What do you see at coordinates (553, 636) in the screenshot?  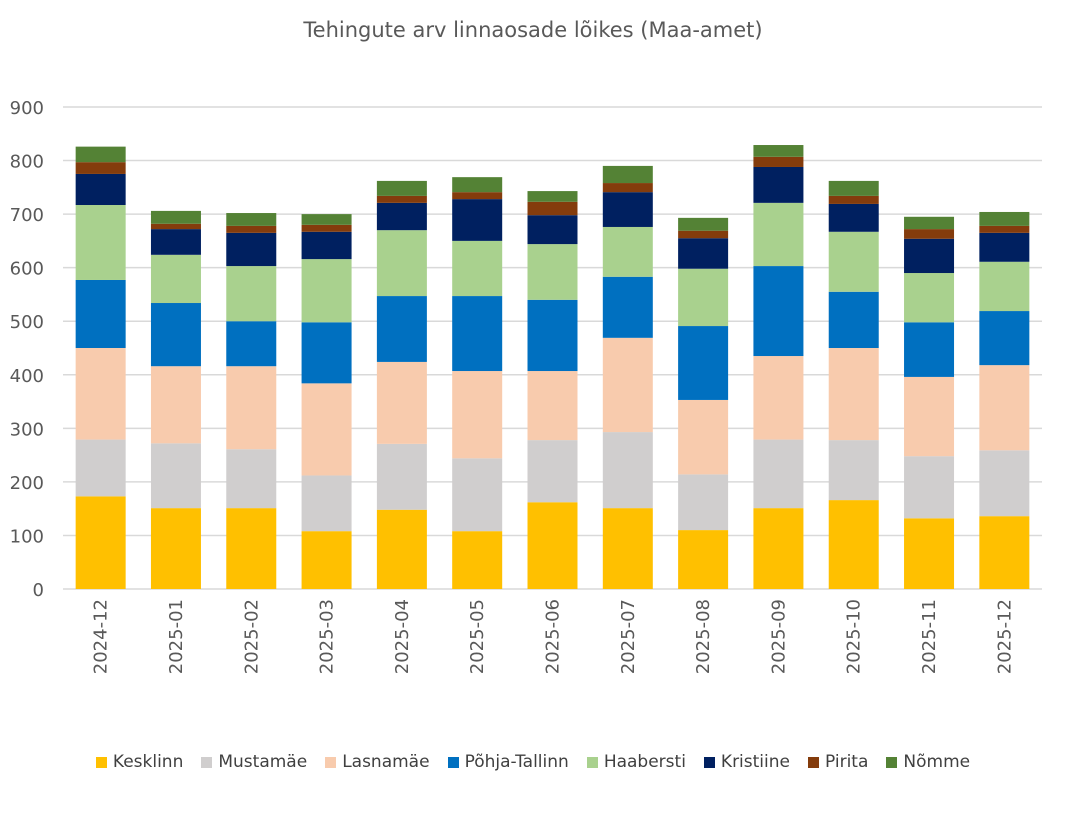 I see `x-tick-label: 2025-06` at bounding box center [553, 636].